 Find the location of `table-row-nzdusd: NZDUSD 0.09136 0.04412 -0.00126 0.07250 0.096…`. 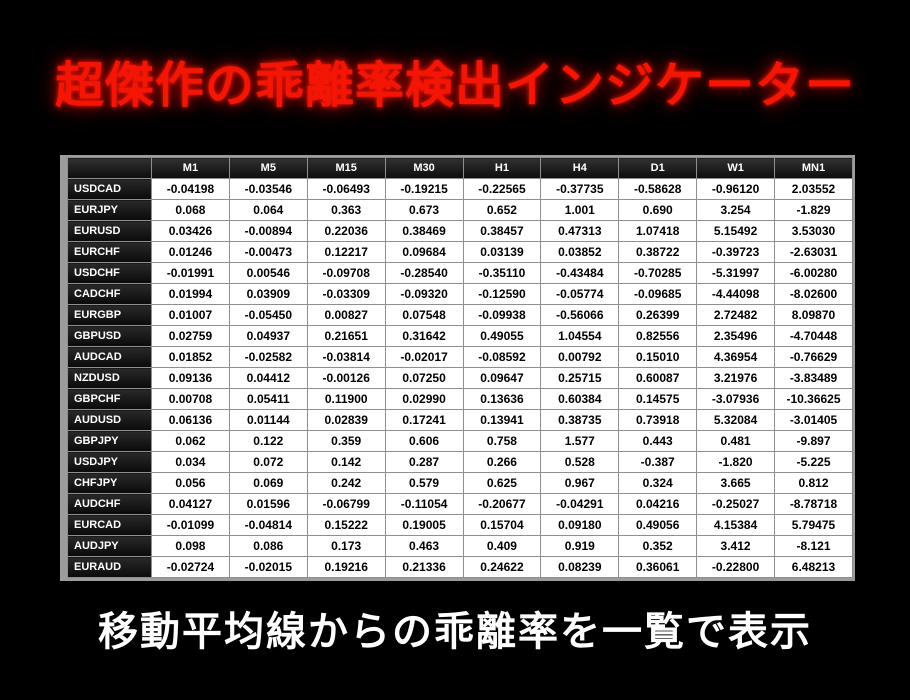

table-row-nzdusd: NZDUSD 0.09136 0.04412 -0.00126 0.07250 0.096… is located at coordinates (460, 378).